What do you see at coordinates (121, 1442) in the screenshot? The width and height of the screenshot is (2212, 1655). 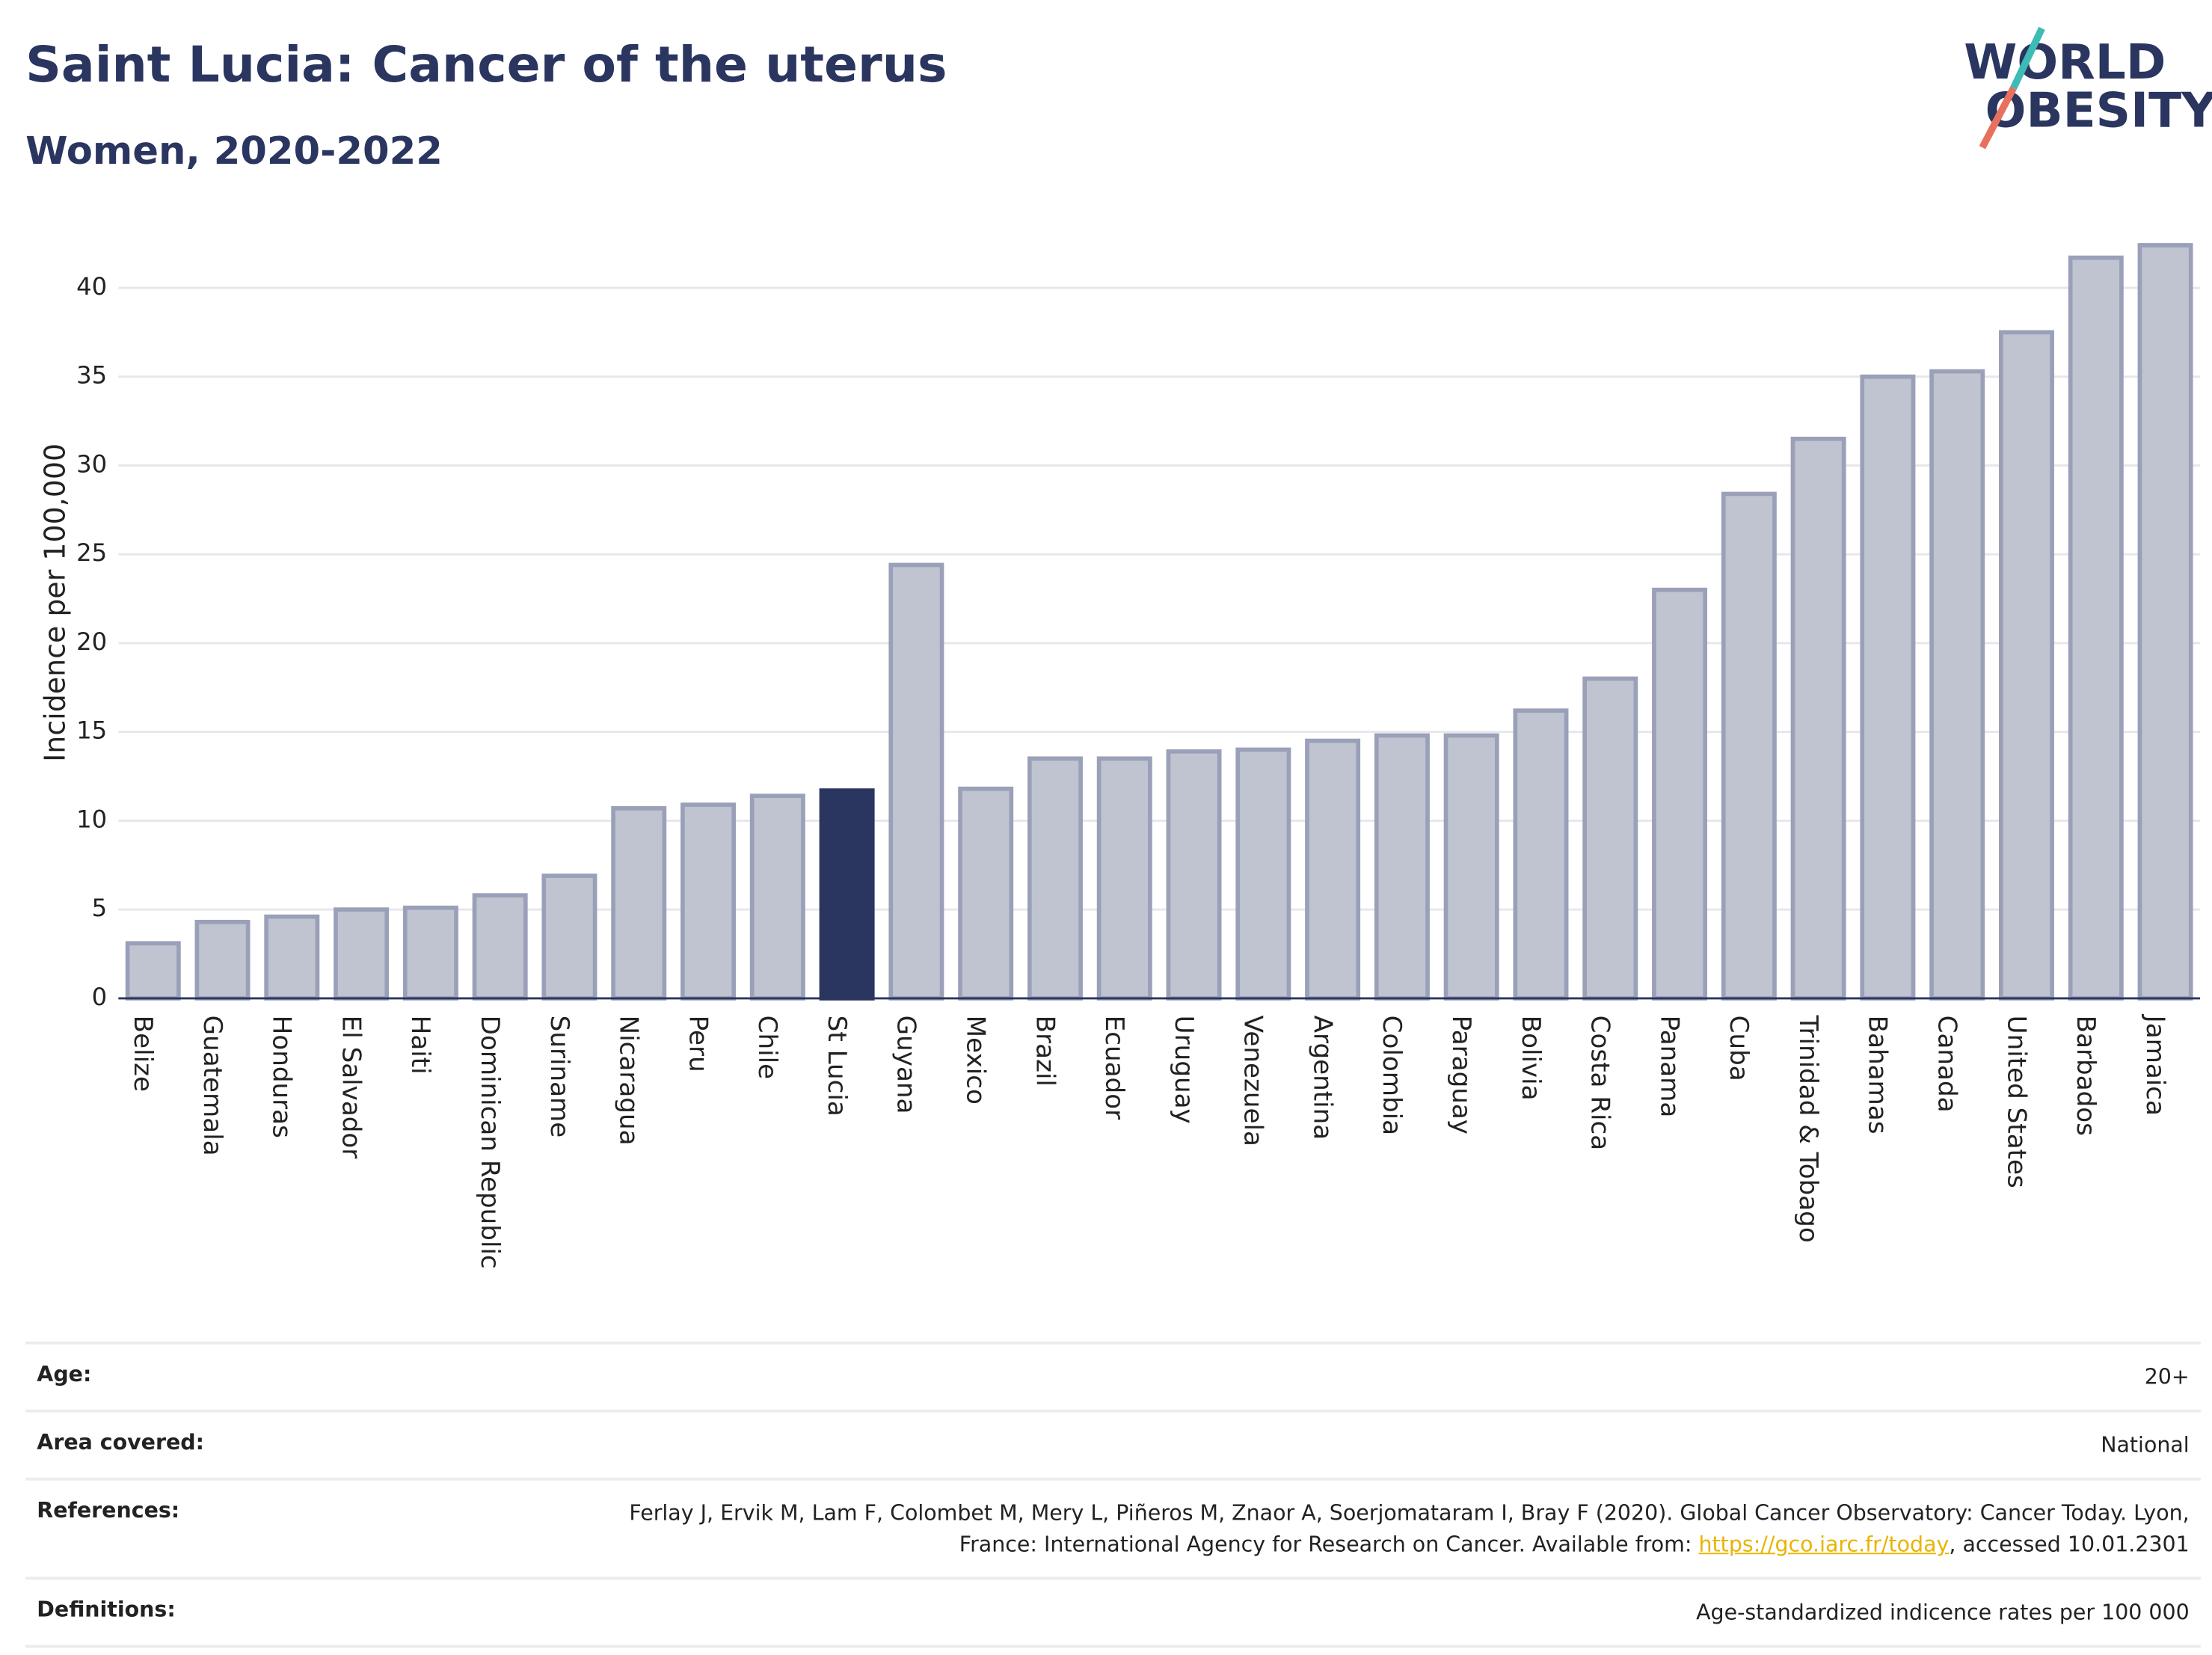 I see `detail-label: Area covered:` at bounding box center [121, 1442].